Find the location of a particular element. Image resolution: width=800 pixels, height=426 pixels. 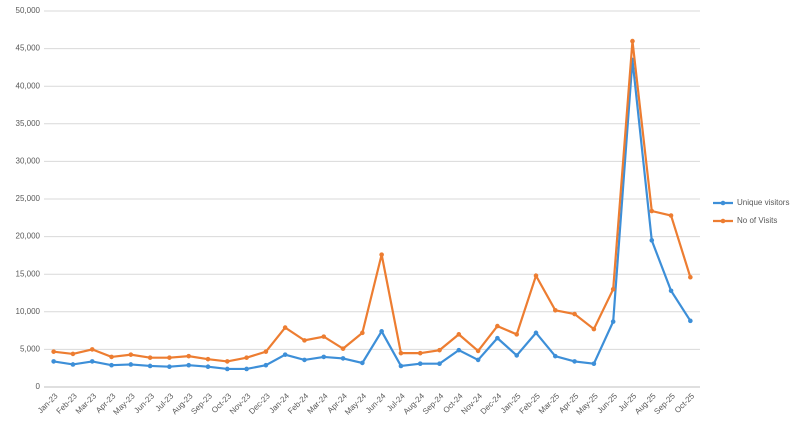

x-tick-label: Jun-24 is located at coordinates (376, 403).